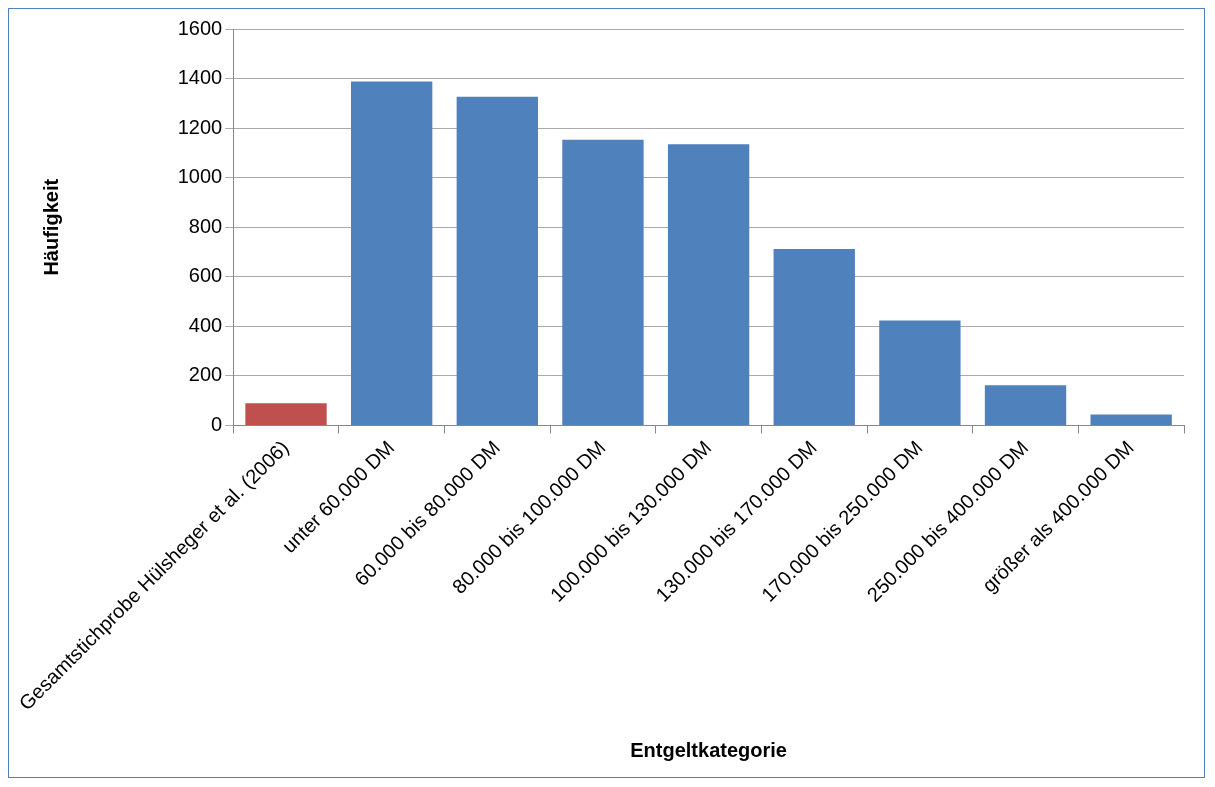 Image resolution: width=1215 pixels, height=787 pixels. Describe the element at coordinates (200, 176) in the screenshot. I see `y-tick-label: 1000` at that location.